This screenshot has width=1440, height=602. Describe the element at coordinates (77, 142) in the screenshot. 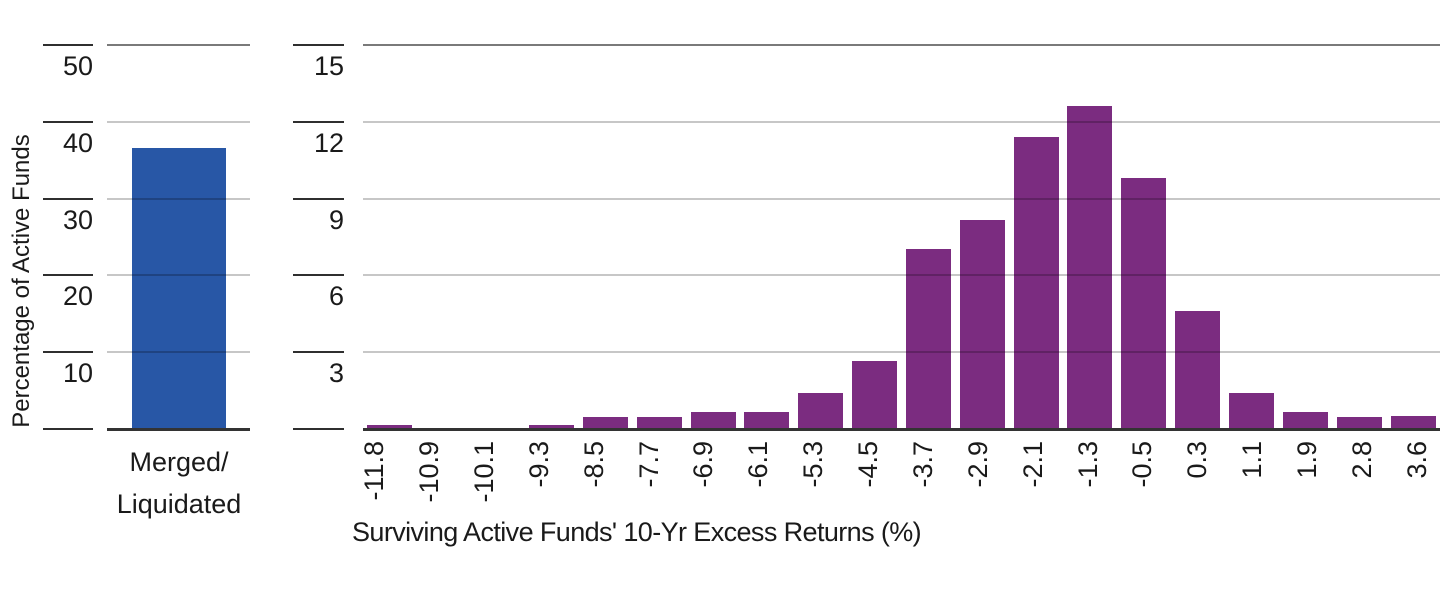

I see `y-tick-label: 40` at that location.